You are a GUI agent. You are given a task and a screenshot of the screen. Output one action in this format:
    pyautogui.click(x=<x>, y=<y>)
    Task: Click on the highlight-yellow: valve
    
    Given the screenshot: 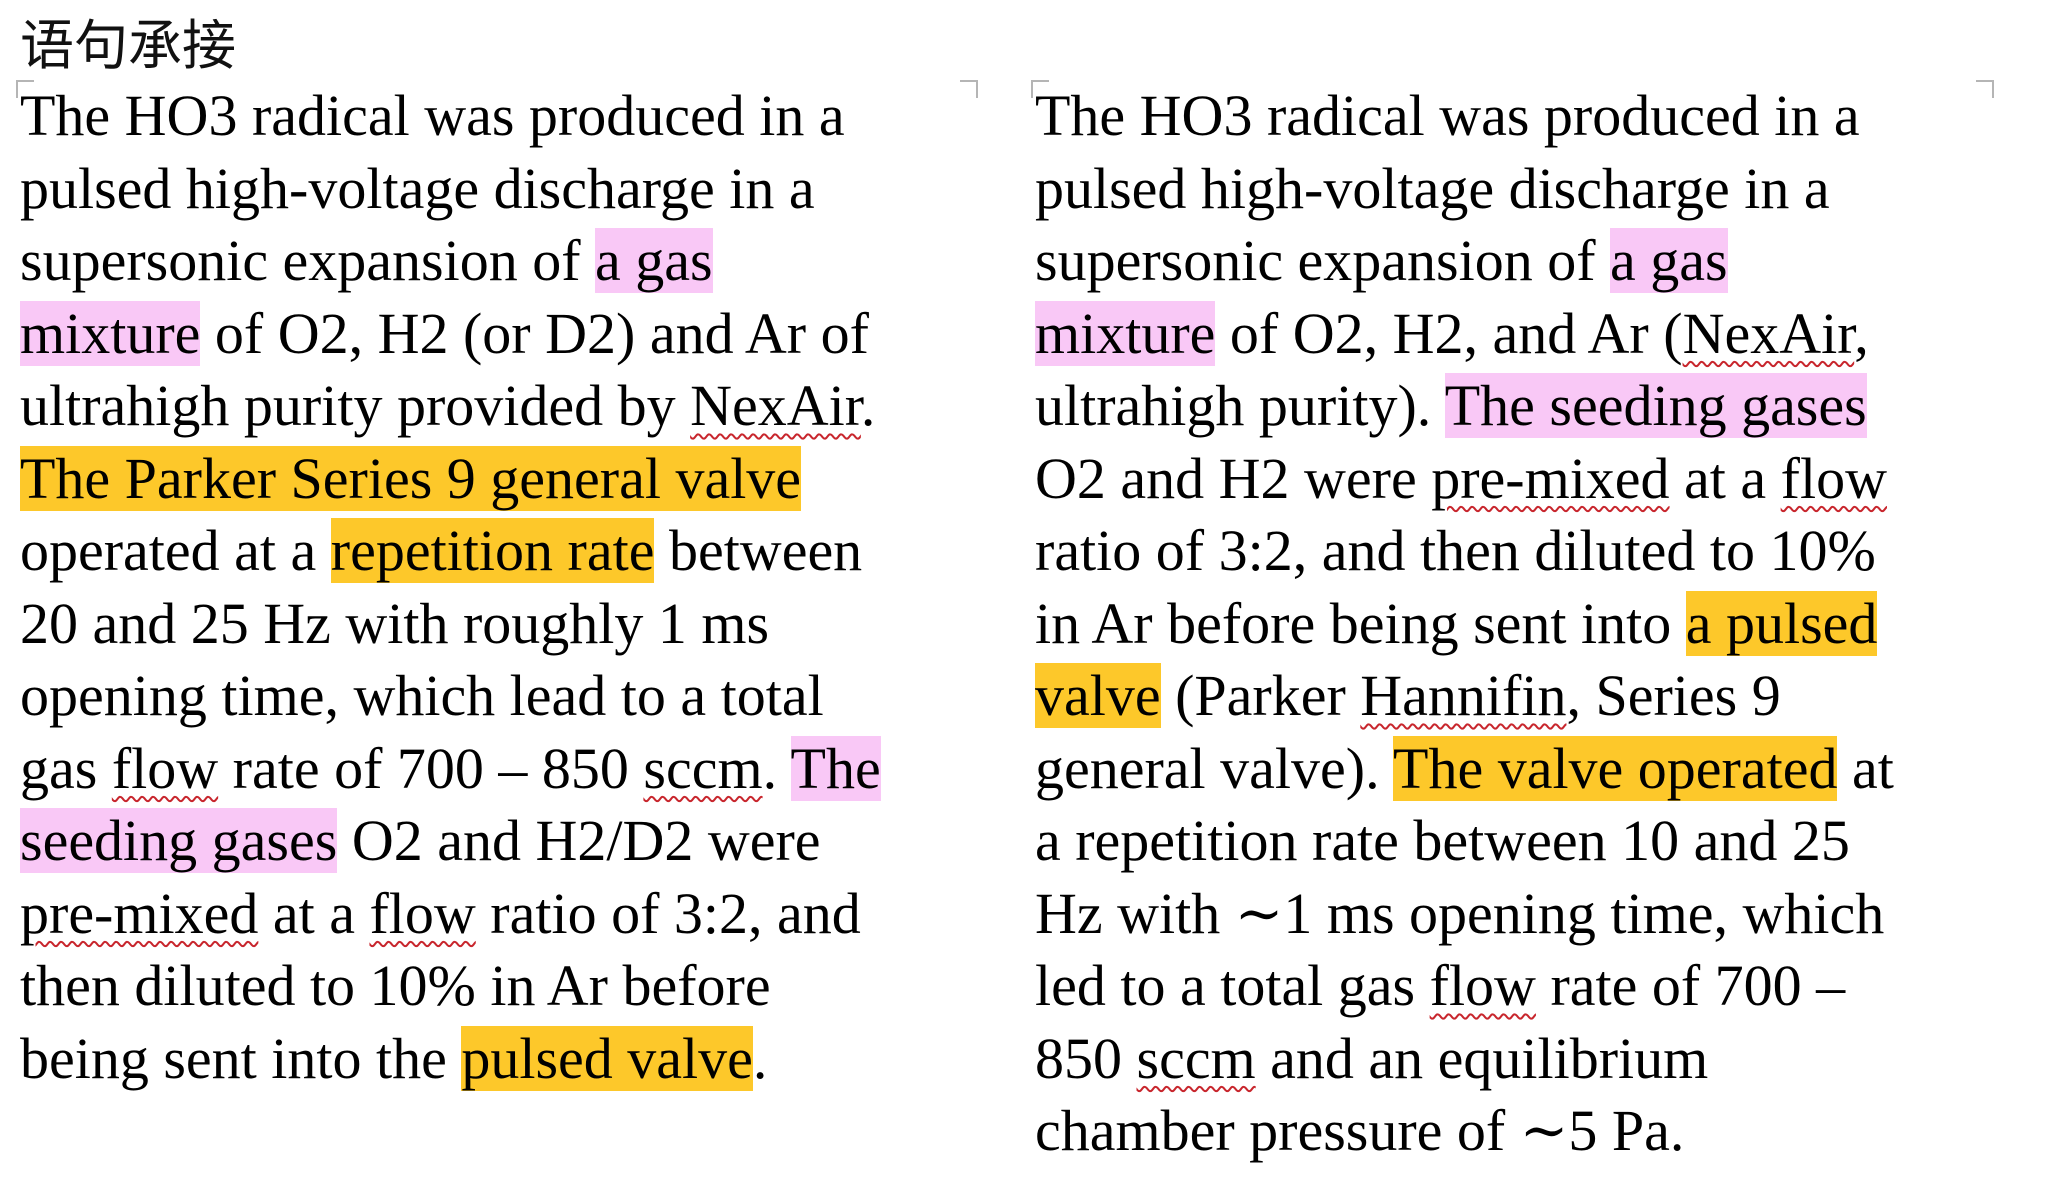 What is the action you would take?
    pyautogui.click(x=1098, y=695)
    